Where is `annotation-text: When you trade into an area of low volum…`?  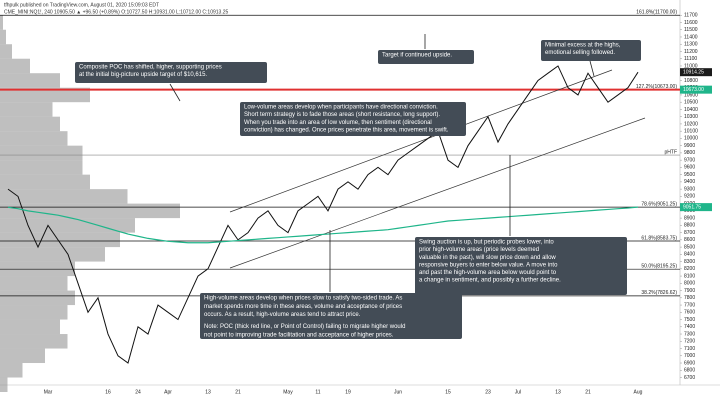 annotation-text: When you trade into an area of low volum… is located at coordinates (338, 123).